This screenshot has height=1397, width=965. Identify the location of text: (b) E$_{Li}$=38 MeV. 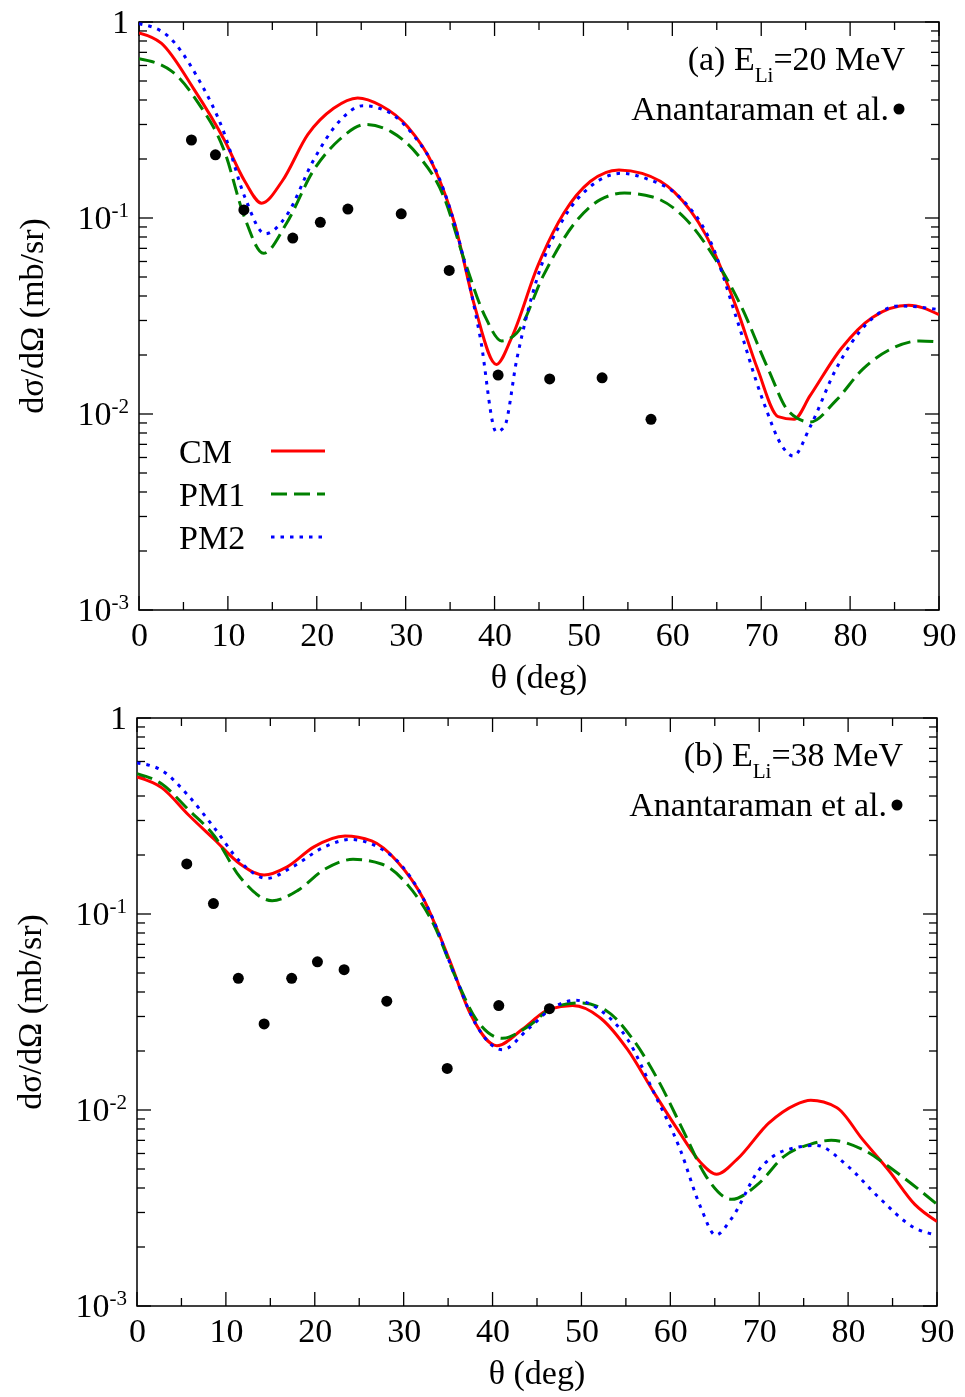
(793, 759).